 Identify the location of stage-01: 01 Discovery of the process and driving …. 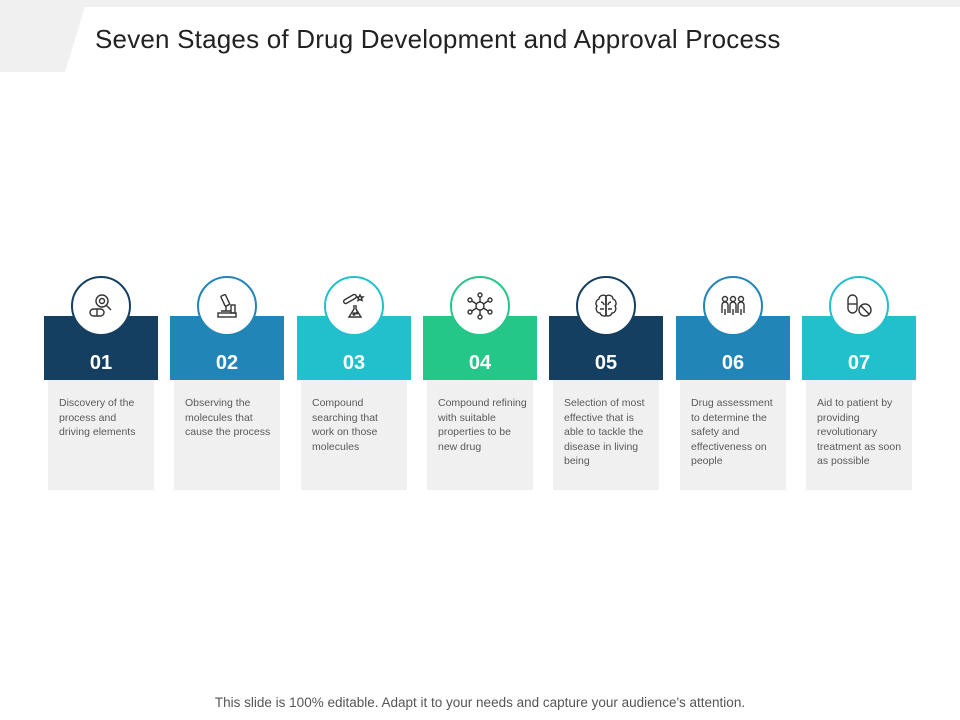
(101, 384).